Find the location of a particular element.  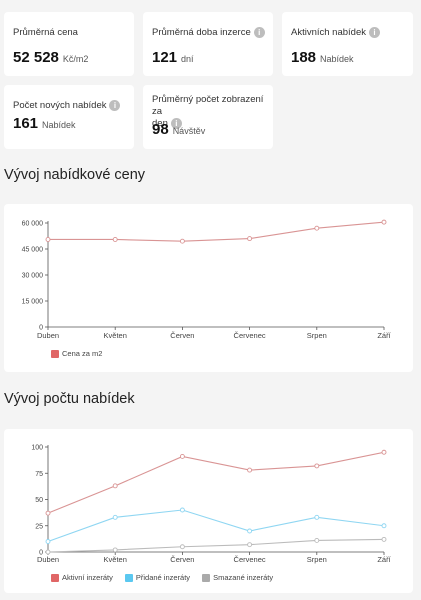

stat-label: Počet nových nabídek is located at coordinates (60, 106).